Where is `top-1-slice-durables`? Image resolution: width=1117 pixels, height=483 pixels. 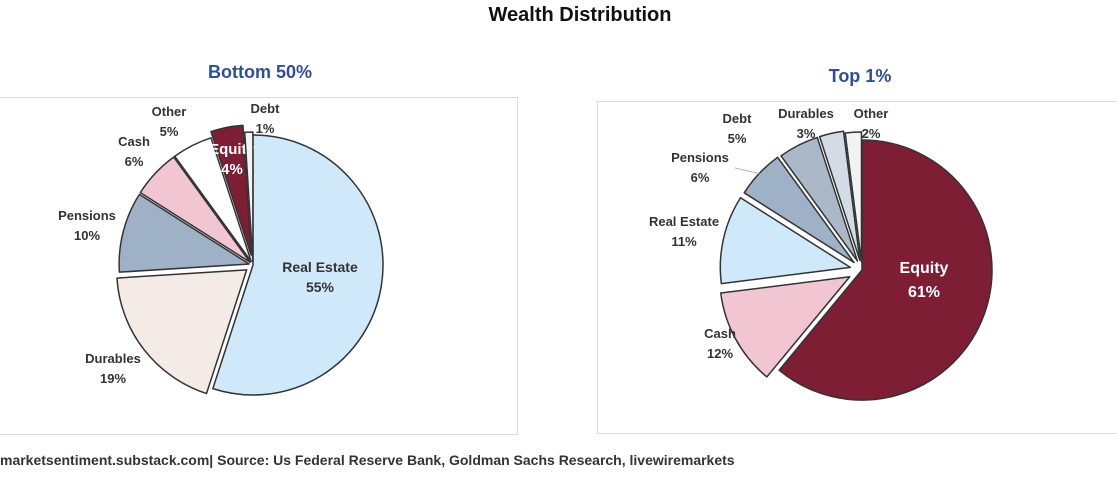
top-1-slice-durables is located at coordinates (839, 195).